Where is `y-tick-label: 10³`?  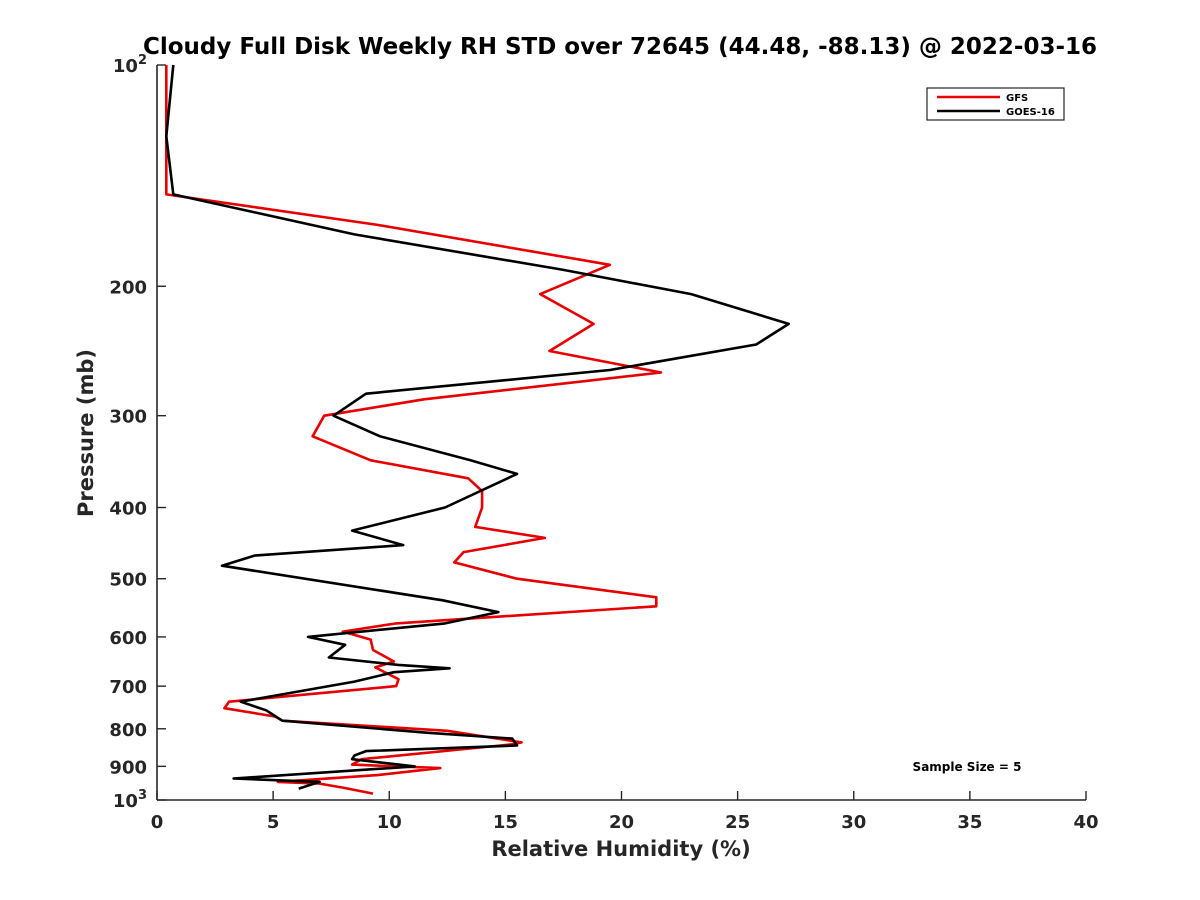 y-tick-label: 10³ is located at coordinates (130, 800).